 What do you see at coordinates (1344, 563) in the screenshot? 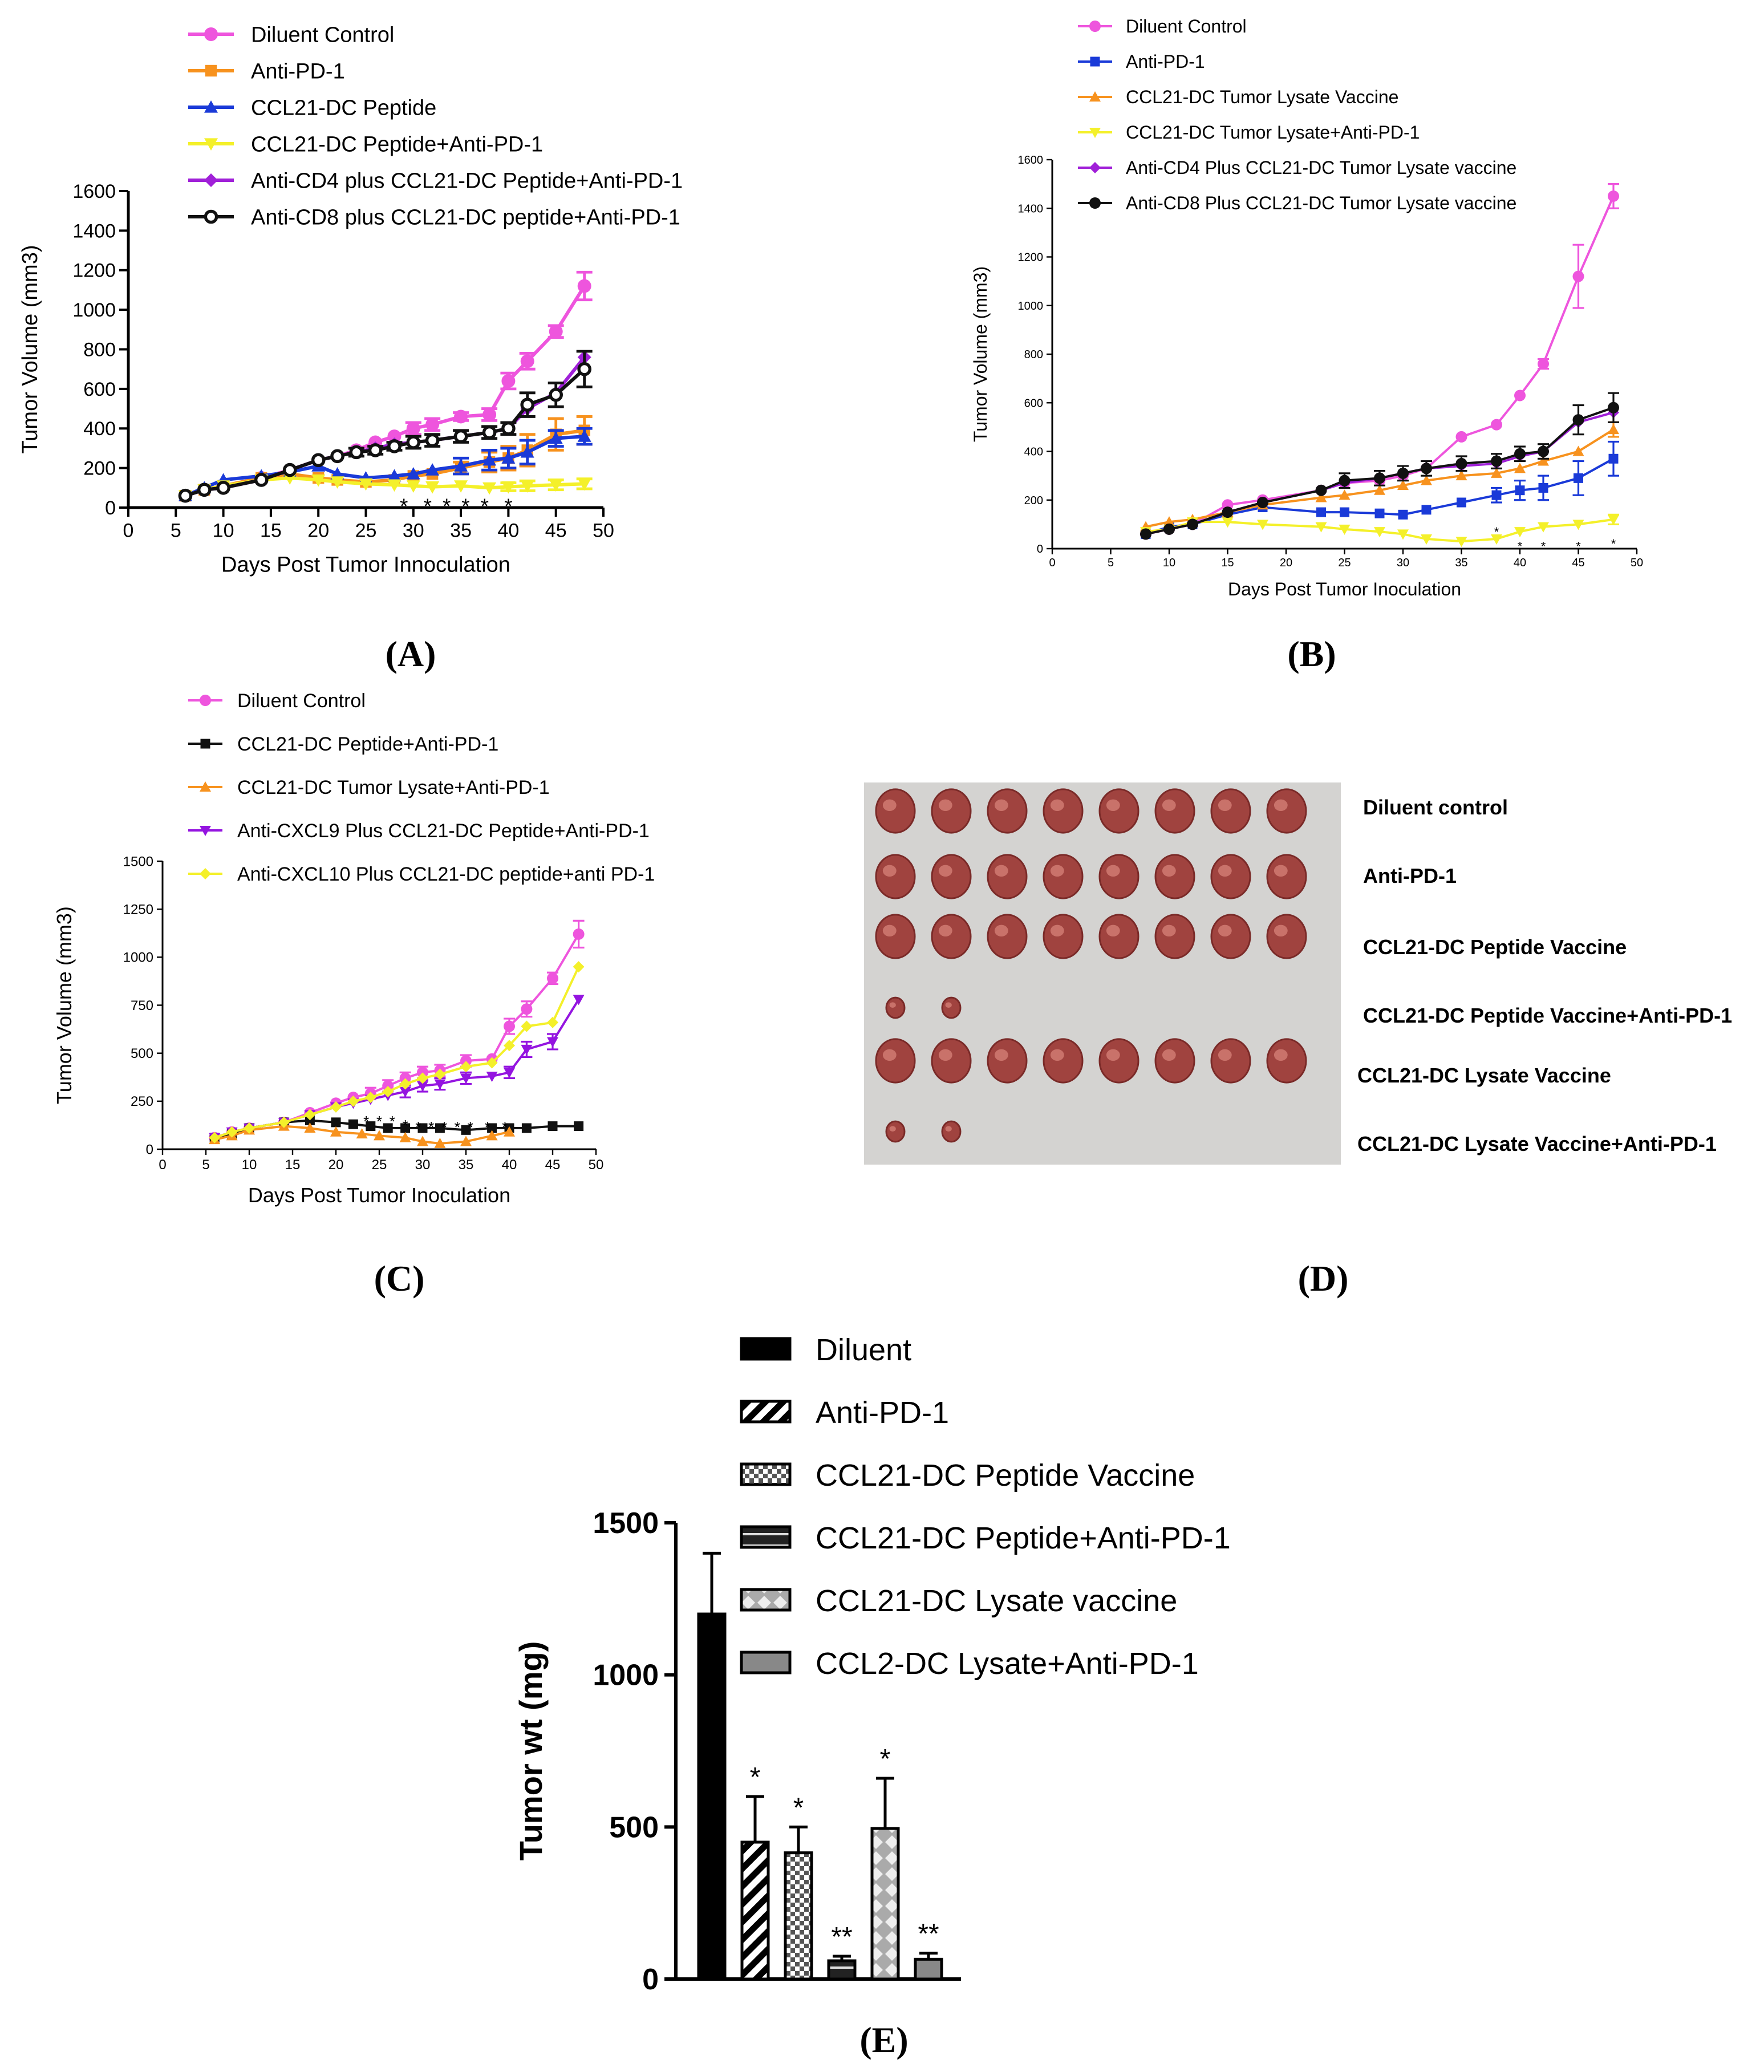
I see `x-tick-label: 25` at bounding box center [1344, 563].